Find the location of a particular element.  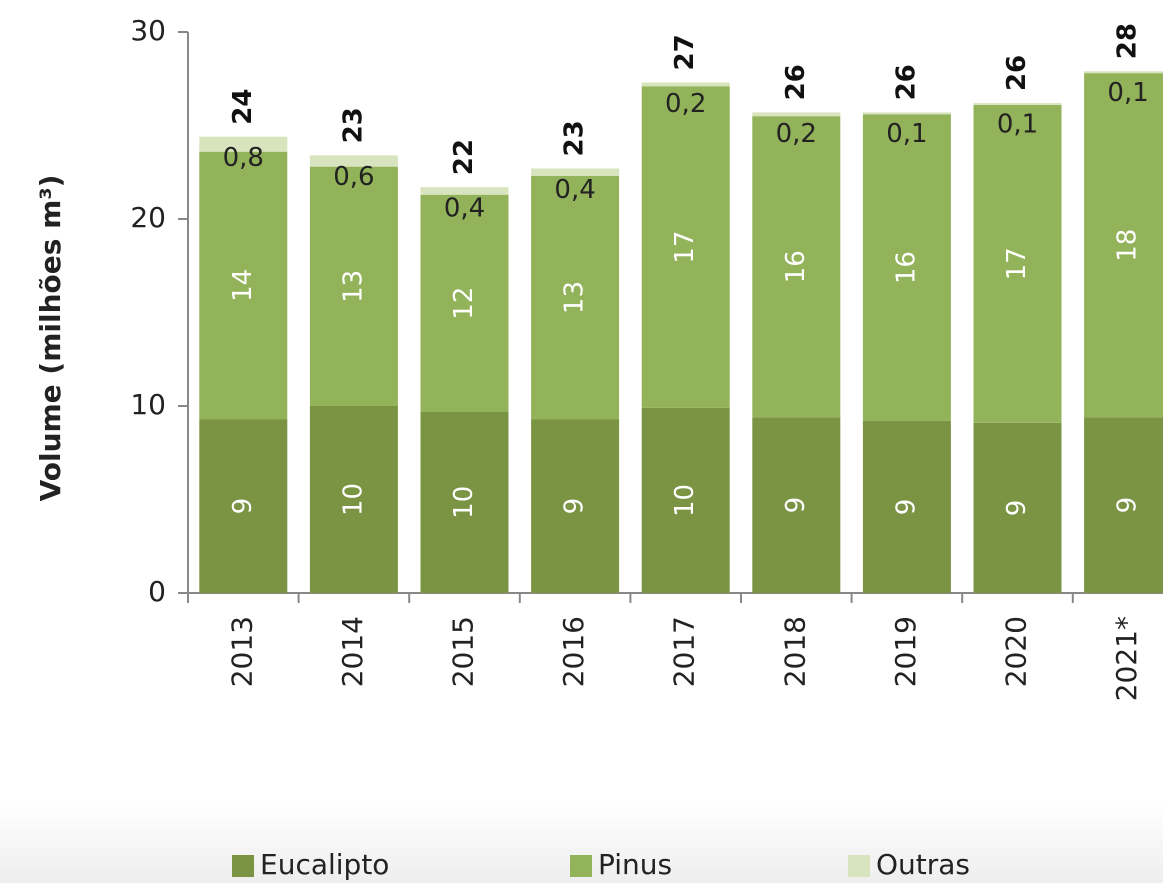

y-tick-label: 10 is located at coordinates (148, 404).